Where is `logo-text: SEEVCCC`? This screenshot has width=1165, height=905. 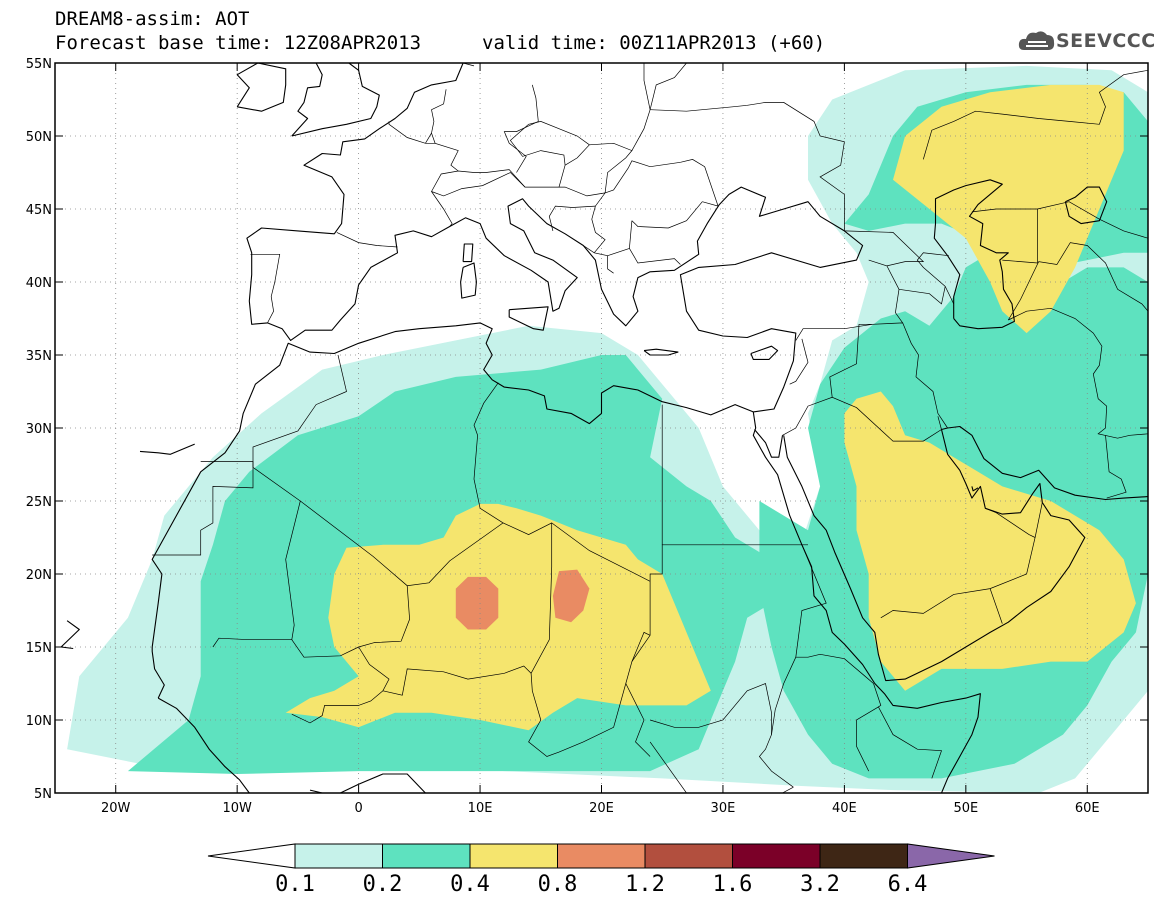 logo-text: SEEVCCC is located at coordinates (1106, 41).